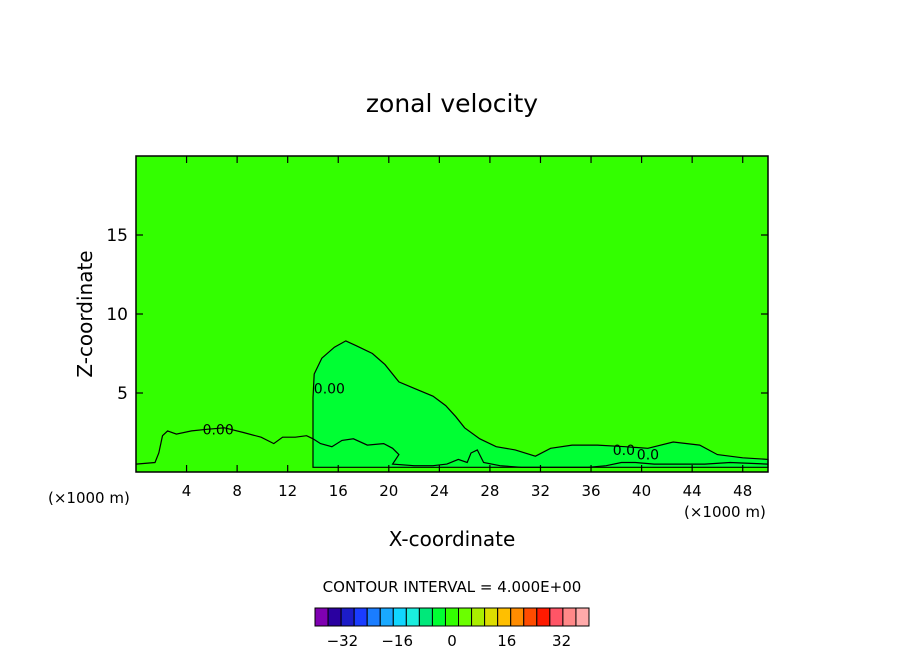 Image resolution: width=904 pixels, height=654 pixels. Describe the element at coordinates (452, 539) in the screenshot. I see `x-axis-title: X-coordinate` at that location.